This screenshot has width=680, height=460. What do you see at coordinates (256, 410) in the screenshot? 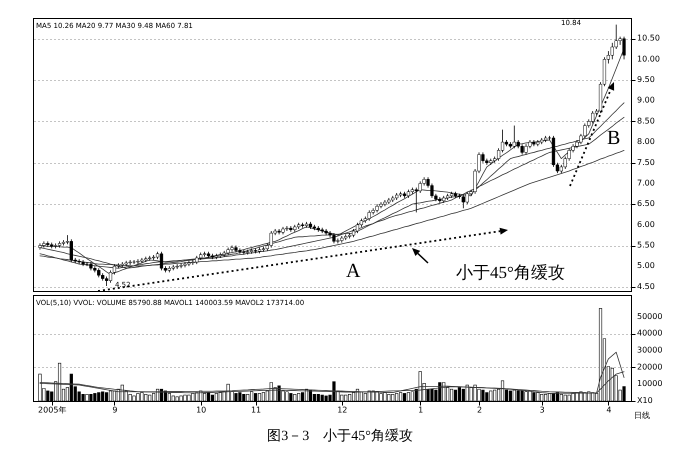
I see `x-tick-label: 11` at bounding box center [256, 410].